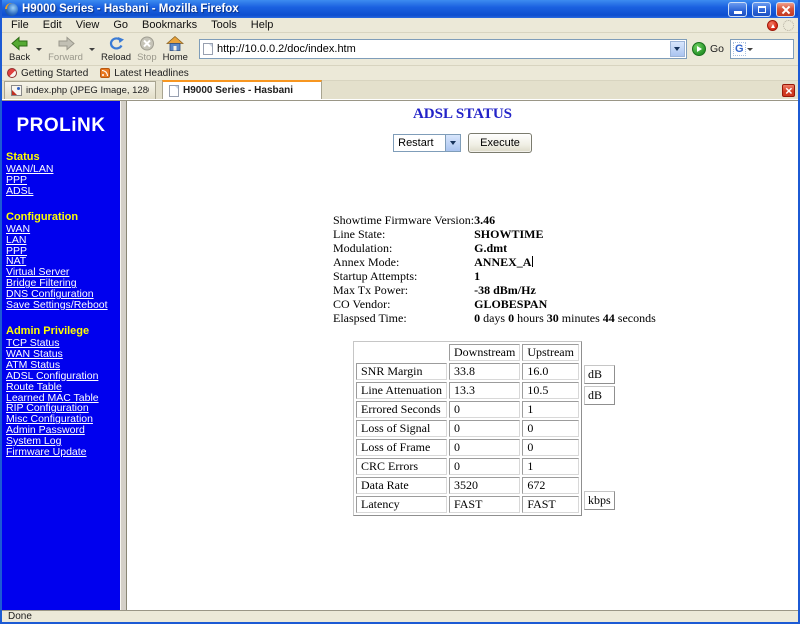  I want to click on menu-edit: Edit, so click(52, 25).